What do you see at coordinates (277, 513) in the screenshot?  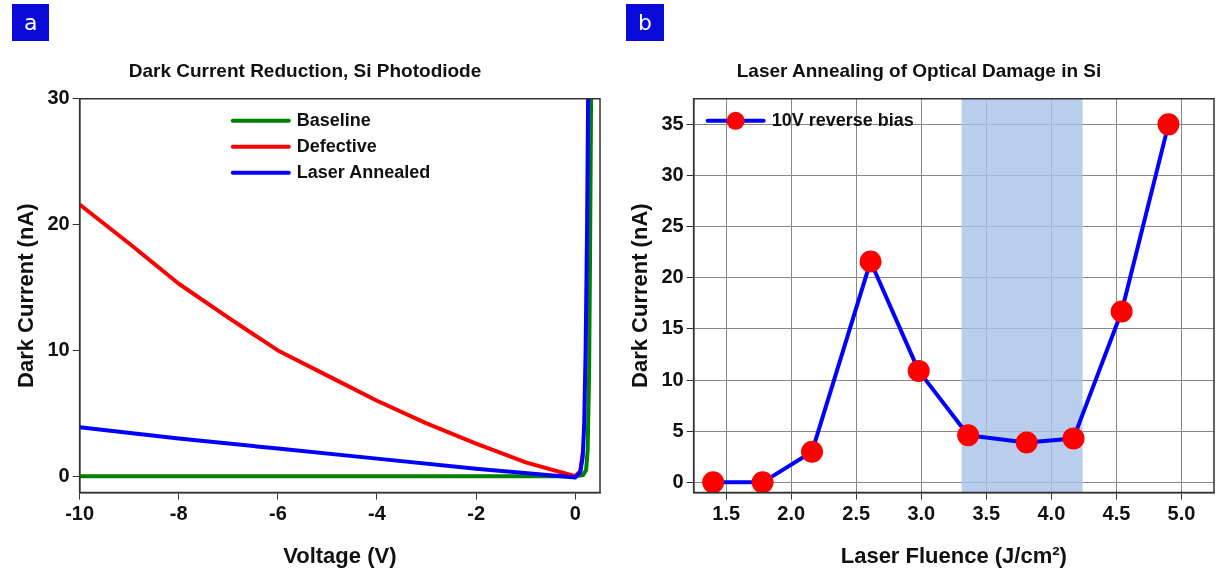 I see `x-tick-label: -6` at bounding box center [277, 513].